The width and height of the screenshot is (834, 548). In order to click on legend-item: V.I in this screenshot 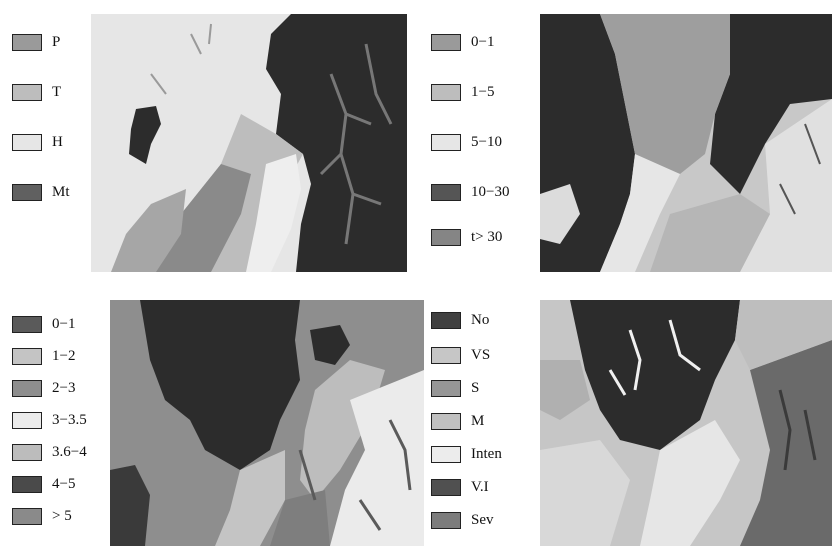, I will do `click(460, 487)`.